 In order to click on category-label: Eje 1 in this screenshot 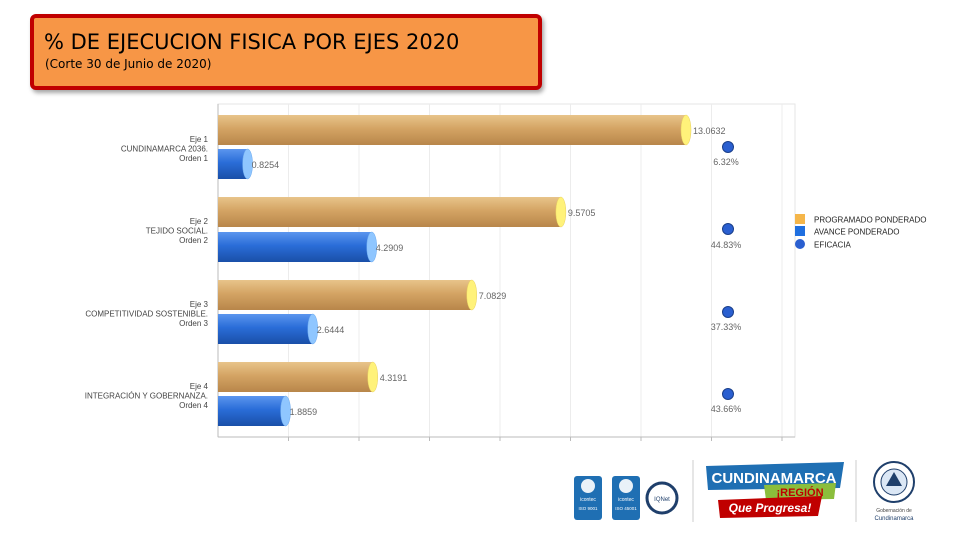, I will do `click(199, 139)`.